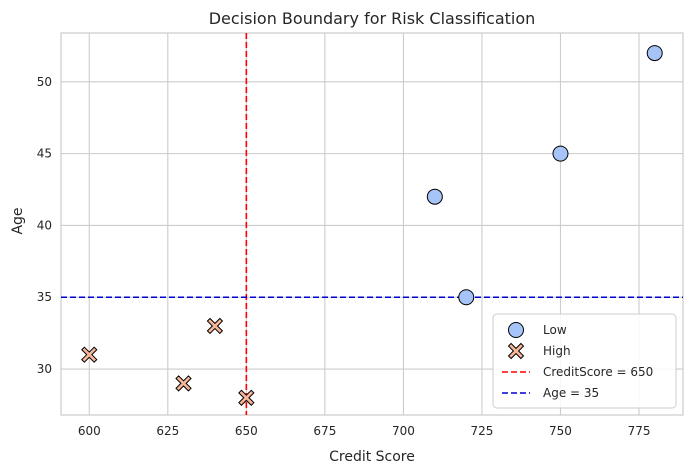 The image size is (690, 475). I want to click on legend-high-label: High, so click(557, 351).